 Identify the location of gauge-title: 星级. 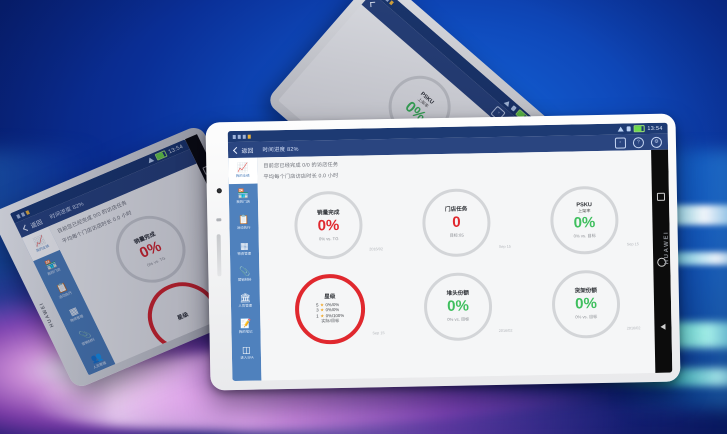
(330, 297).